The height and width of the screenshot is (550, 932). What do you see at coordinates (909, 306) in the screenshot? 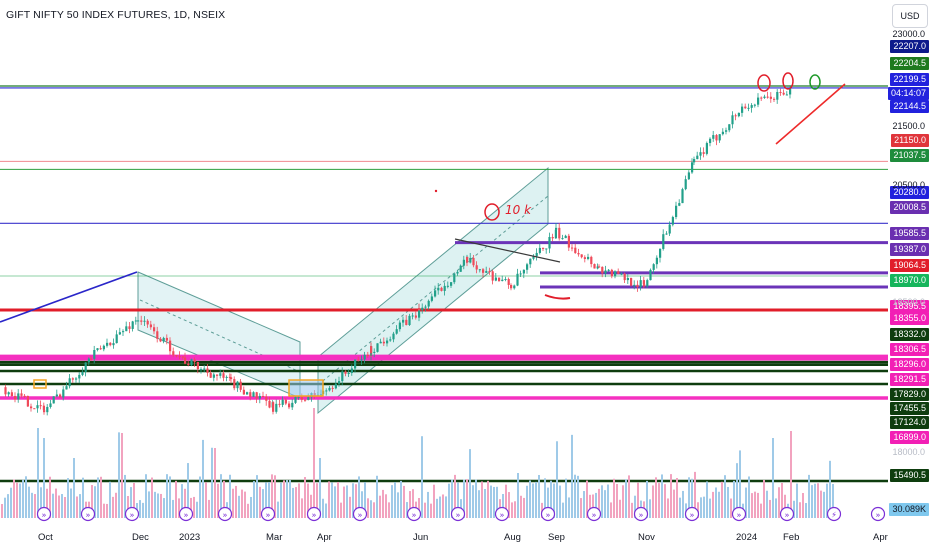
I see `price-level-label: 18395.5` at bounding box center [909, 306].